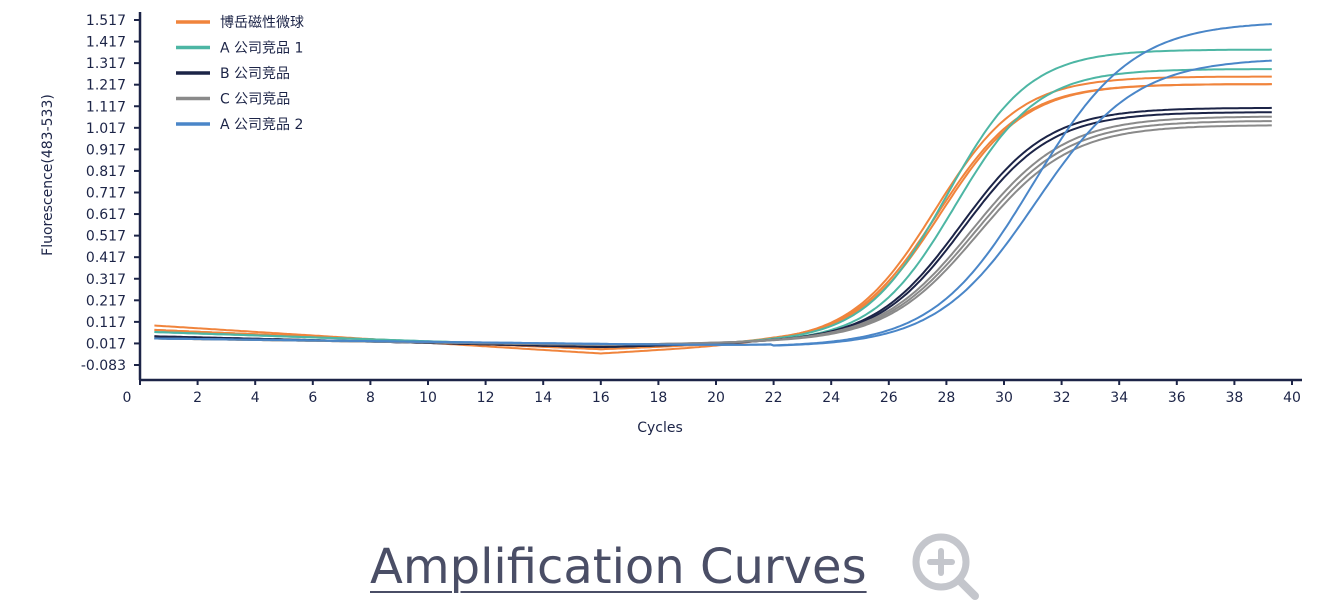 The width and height of the screenshot is (1340, 614). I want to click on legend-label: A 公司竞品 1, so click(261, 48).